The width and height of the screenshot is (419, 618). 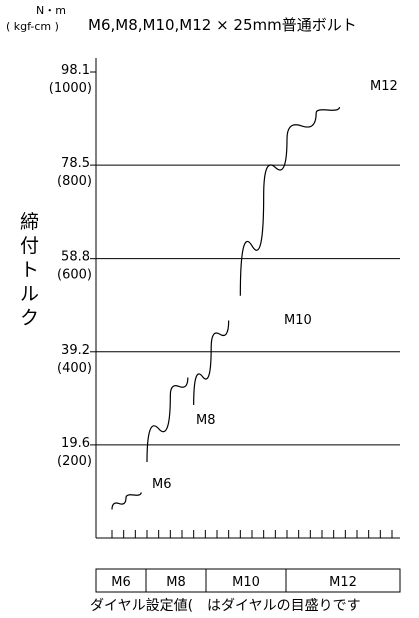 What do you see at coordinates (29, 222) in the screenshot?
I see `y-axis-title-char-1: 締` at bounding box center [29, 222].